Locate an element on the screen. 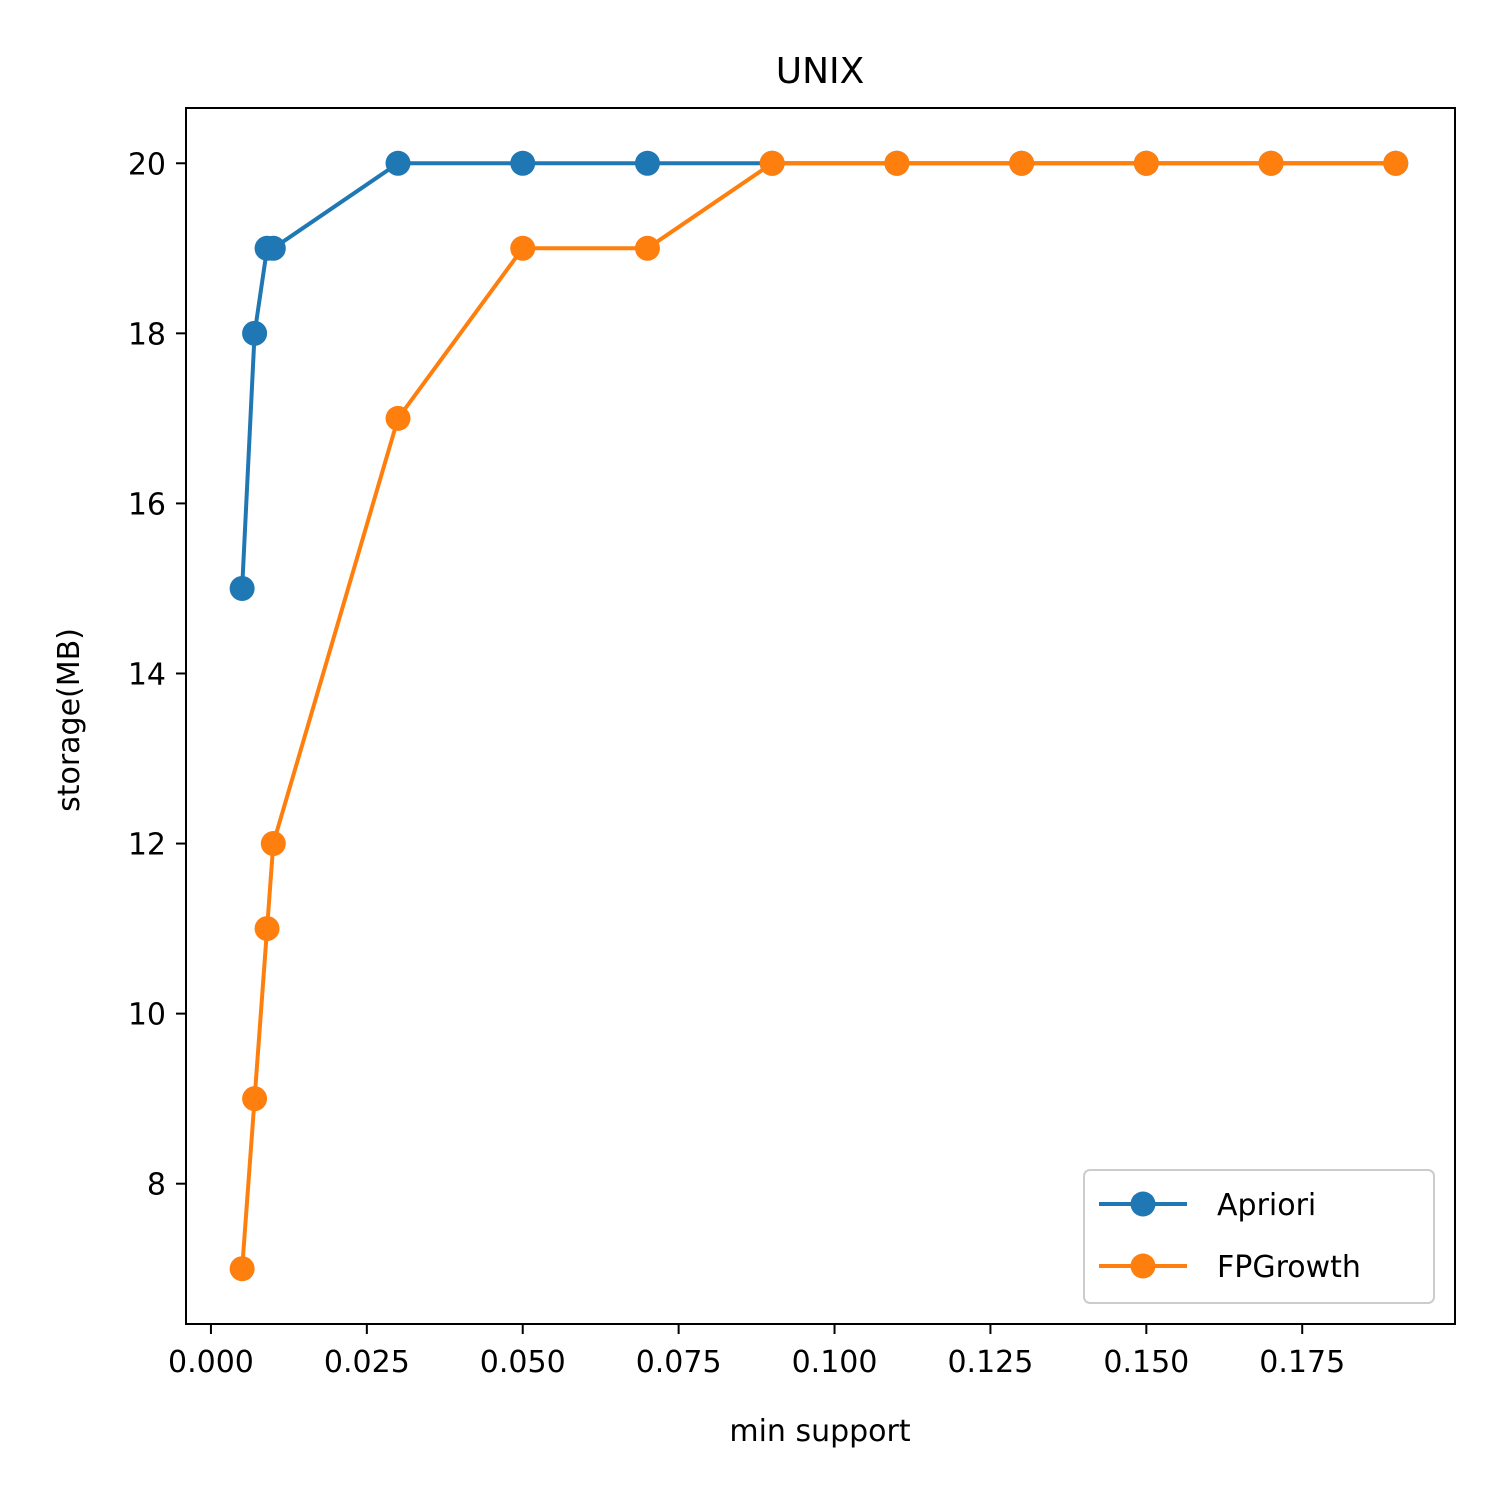 Image resolution: width=1500 pixels, height=1500 pixels. x-tick-label: 0.025 is located at coordinates (367, 1362).